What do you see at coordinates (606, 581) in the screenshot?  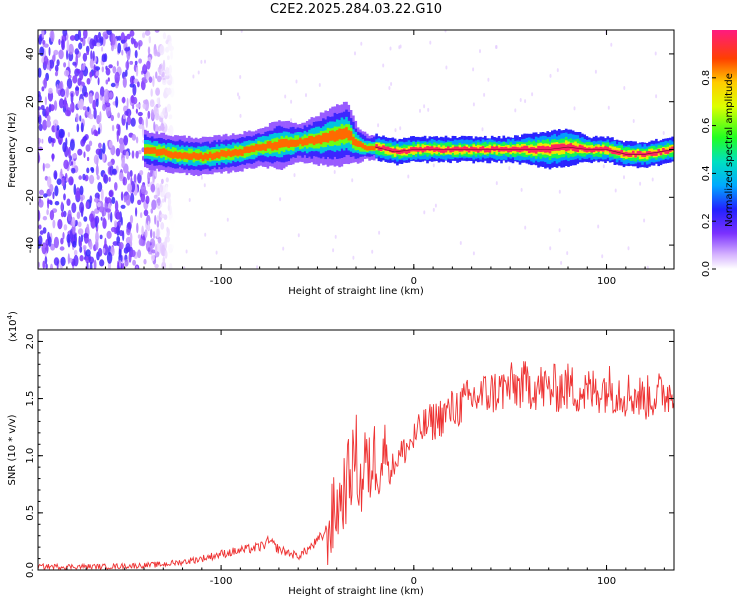 I see `snr-x-tick-label: 100` at bounding box center [606, 581].